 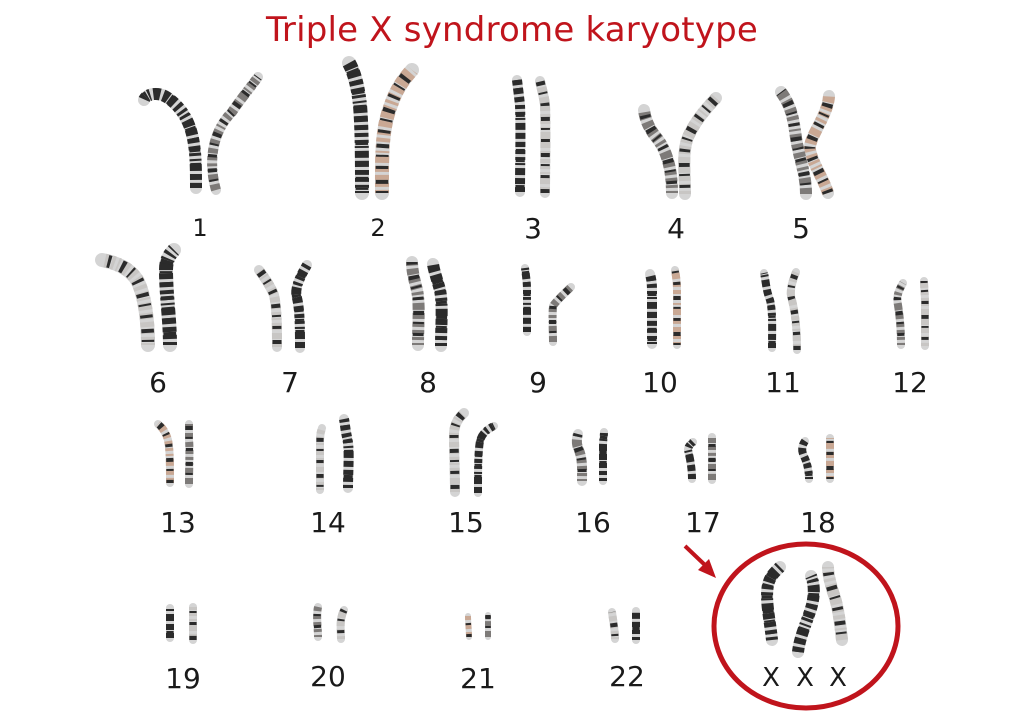 What do you see at coordinates (329, 648) in the screenshot?
I see `chromosome-pair-20: 20` at bounding box center [329, 648].